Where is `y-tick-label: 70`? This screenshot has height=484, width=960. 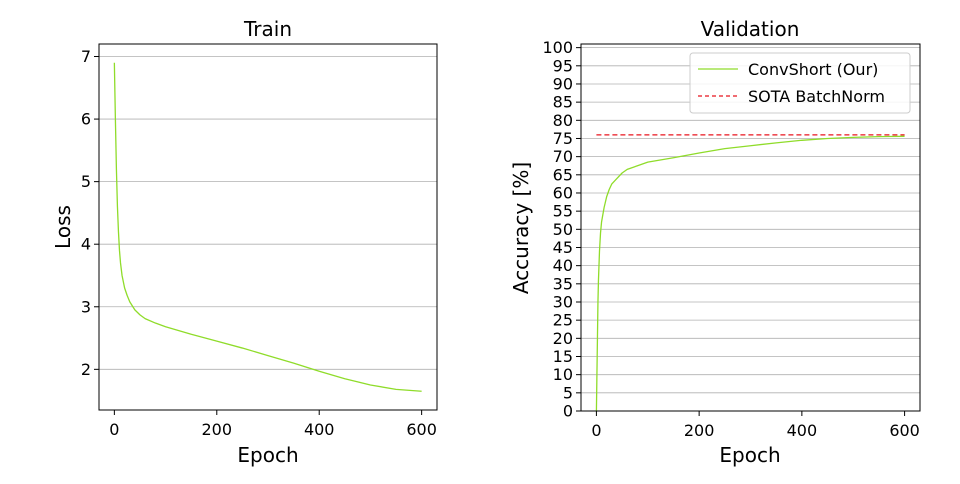
y-tick-label: 70 is located at coordinates (563, 156).